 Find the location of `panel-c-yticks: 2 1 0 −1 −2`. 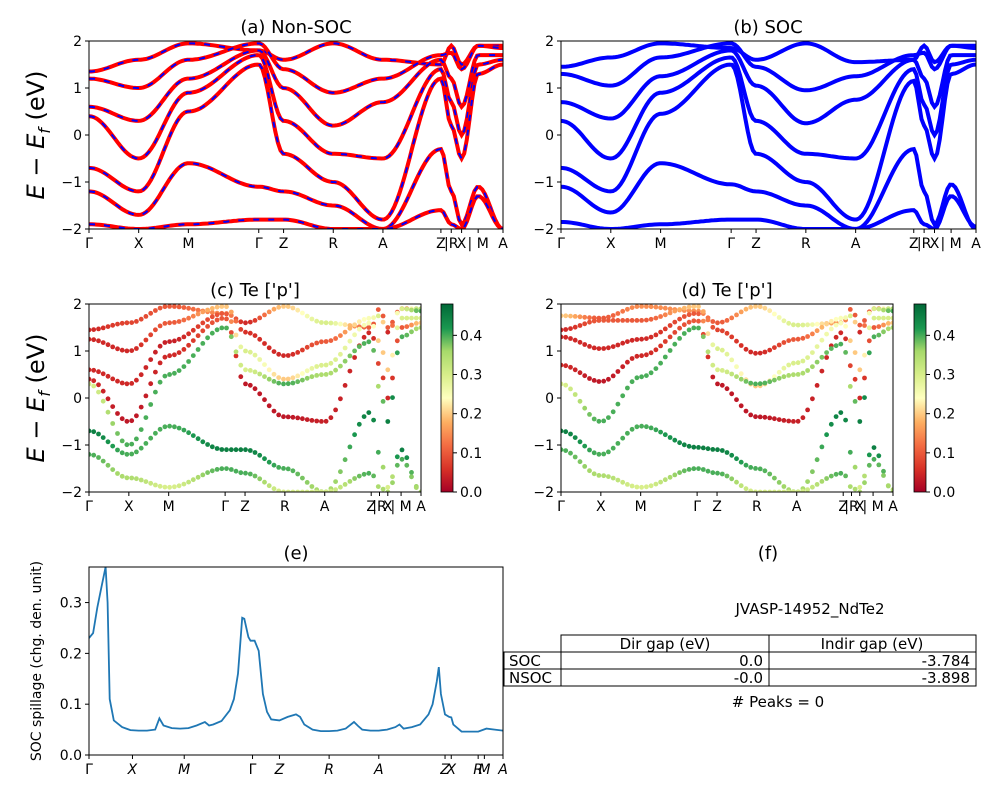

panel-c-yticks: 2 1 0 −1 −2 is located at coordinates (75, 399).